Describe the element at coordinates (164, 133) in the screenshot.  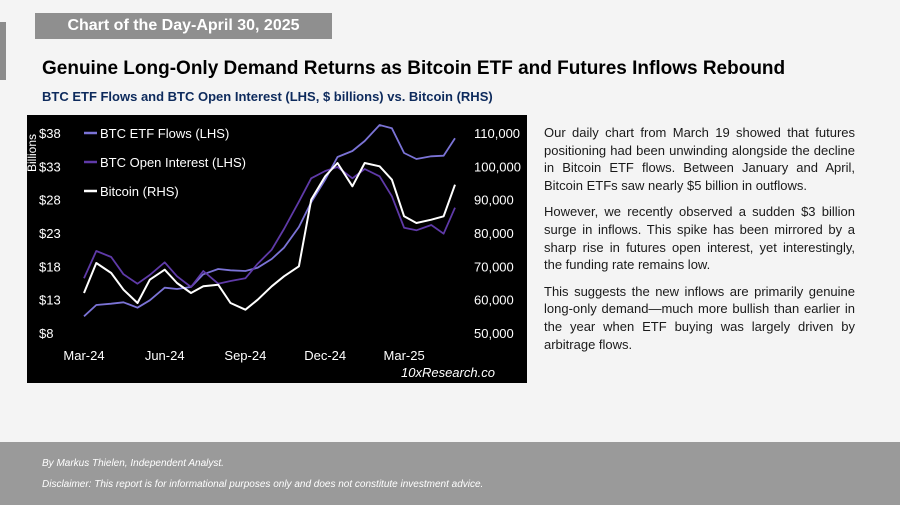
I see `legend-label: BTC ETF Flows (LHS)` at that location.